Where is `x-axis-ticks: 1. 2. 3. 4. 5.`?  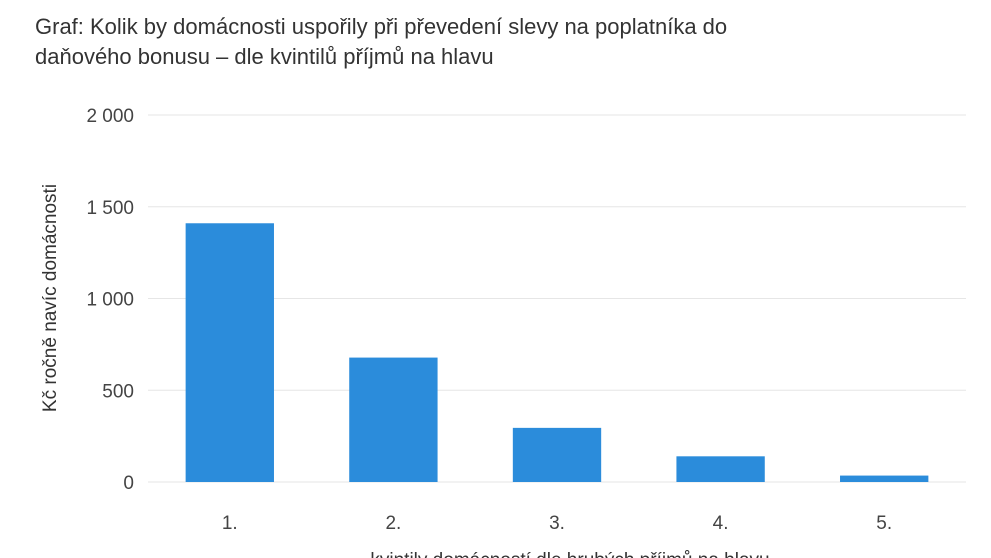 x-axis-ticks: 1. 2. 3. 4. 5. is located at coordinates (557, 523).